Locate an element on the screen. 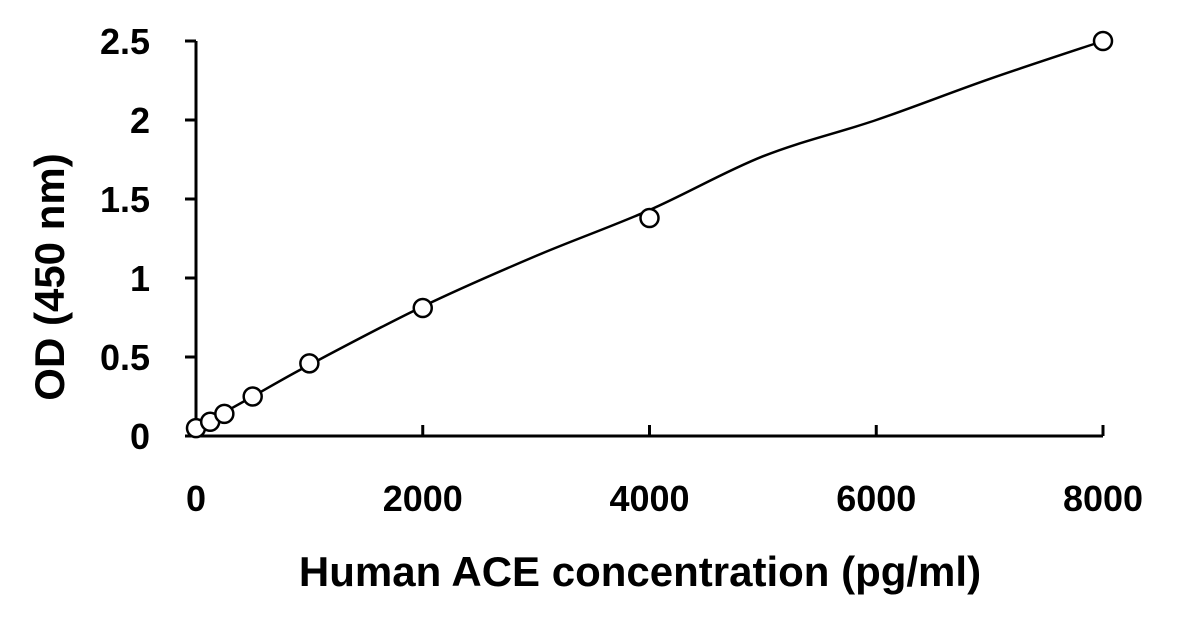  x-tick-label: 8000 is located at coordinates (1103, 498).